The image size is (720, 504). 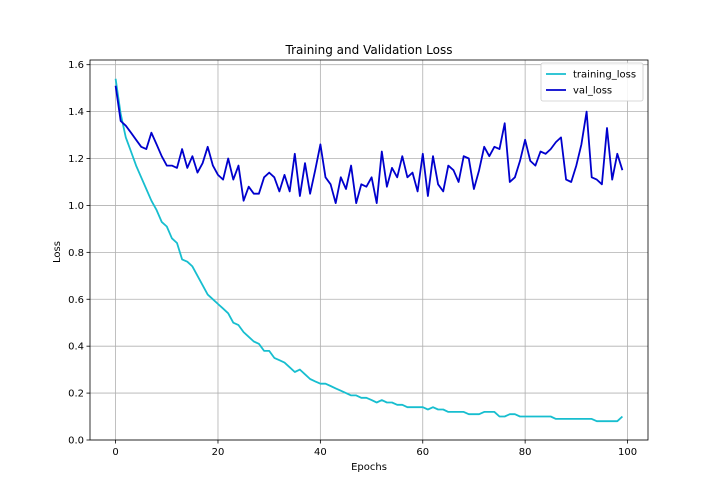 I want to click on legend: training_loss val_loss, so click(x=592, y=82).